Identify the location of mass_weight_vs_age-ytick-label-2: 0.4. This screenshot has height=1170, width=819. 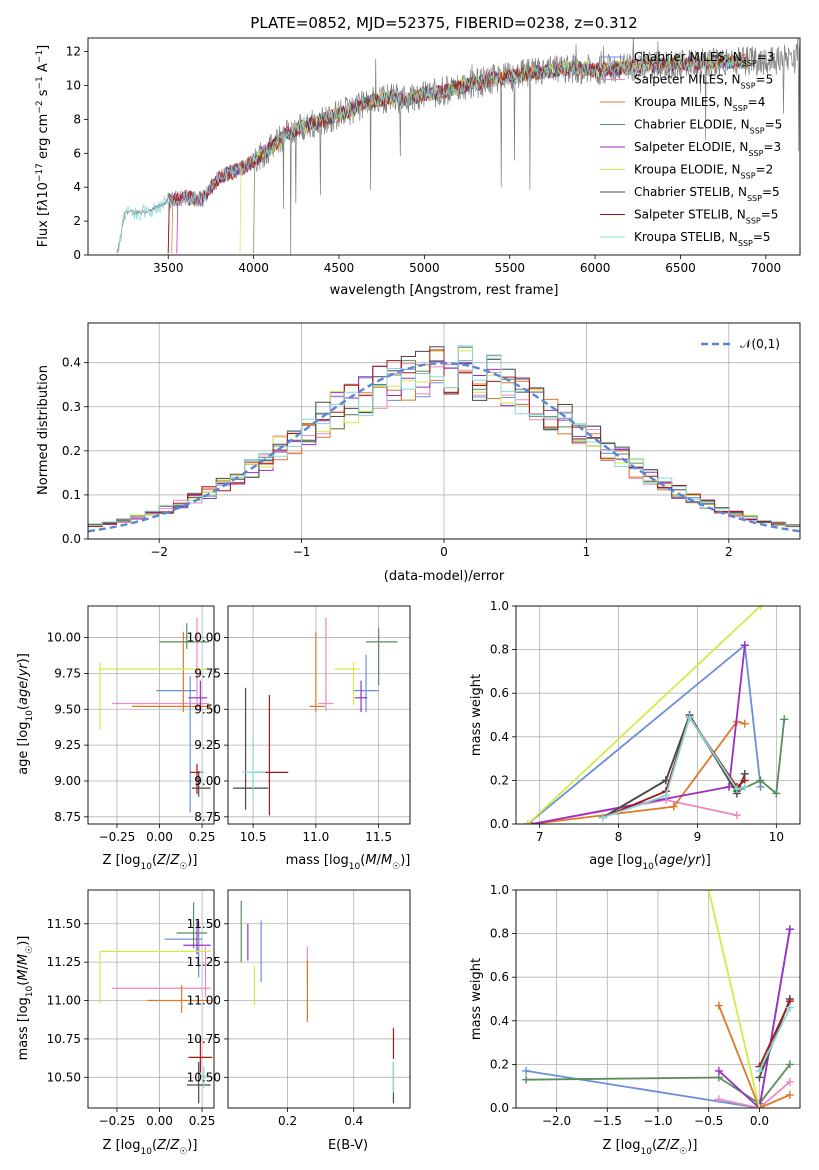
(499, 737).